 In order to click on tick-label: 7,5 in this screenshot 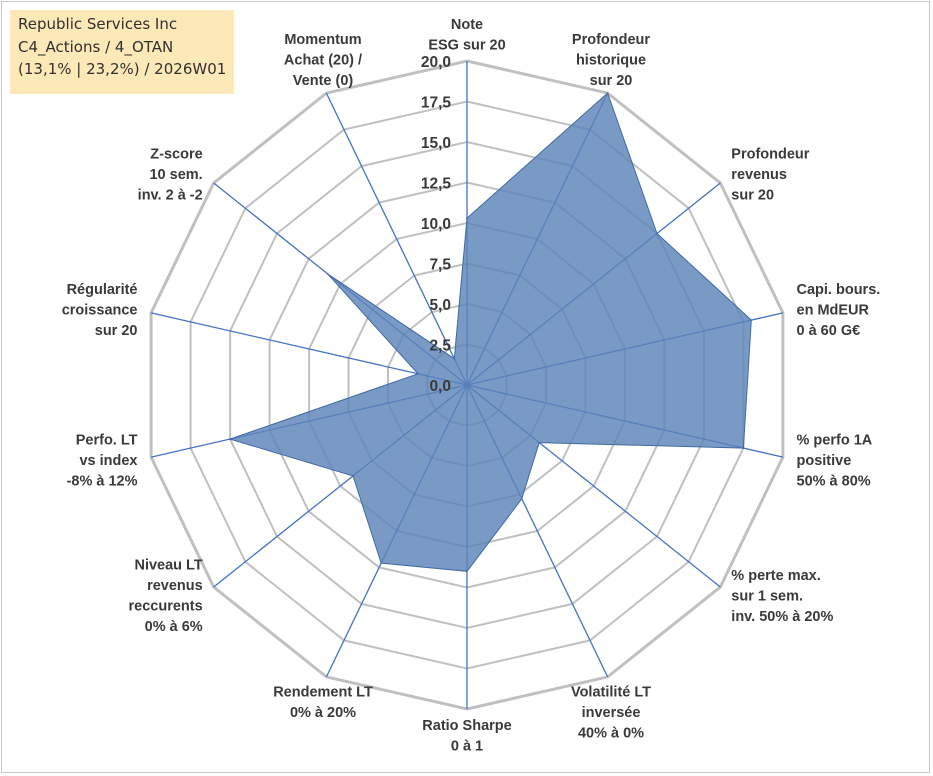, I will do `click(440, 265)`.